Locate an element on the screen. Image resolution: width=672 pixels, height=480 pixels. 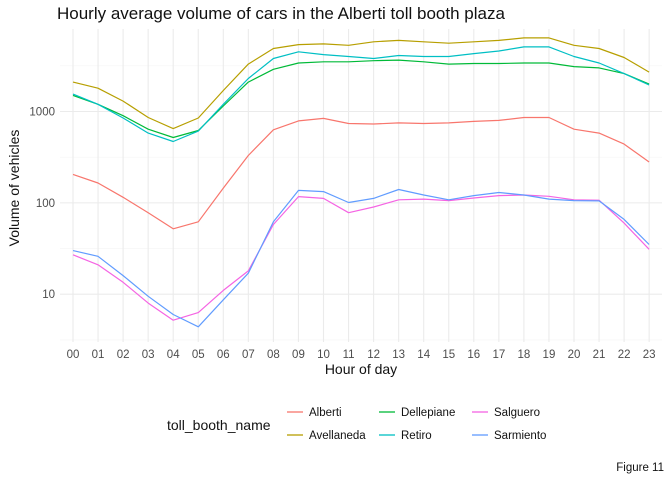
x-tick-label: 14 is located at coordinates (423, 355).